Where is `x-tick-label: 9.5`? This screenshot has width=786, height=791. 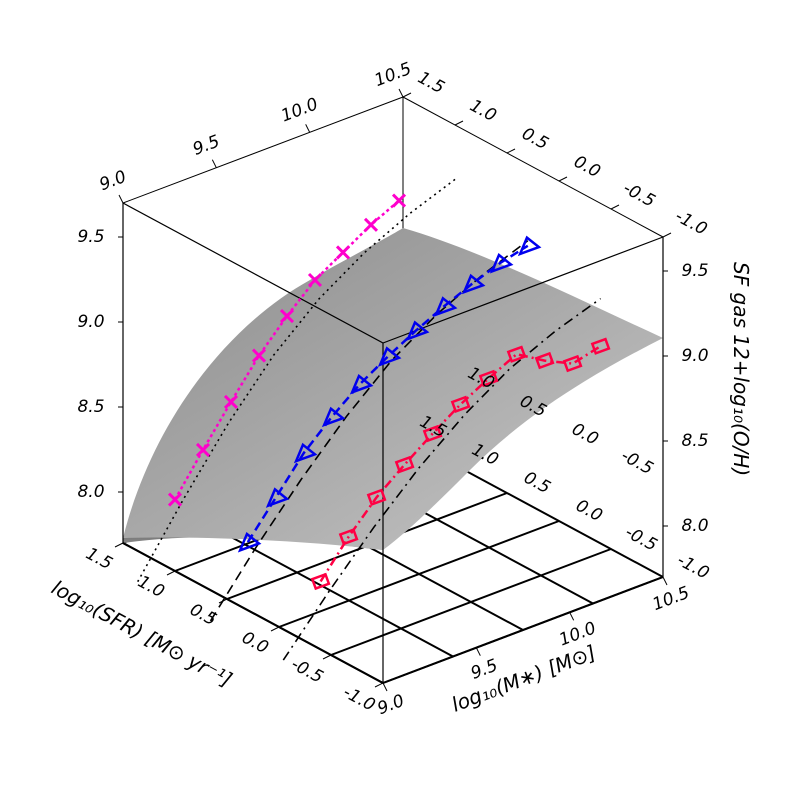 x-tick-label: 9.5 is located at coordinates (206, 146).